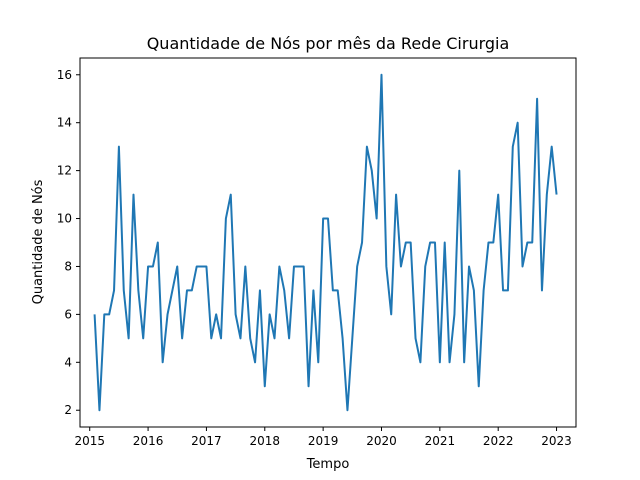 Image resolution: width=640 pixels, height=480 pixels. What do you see at coordinates (328, 464) in the screenshot?
I see `x-axis-label: Tempo` at bounding box center [328, 464].